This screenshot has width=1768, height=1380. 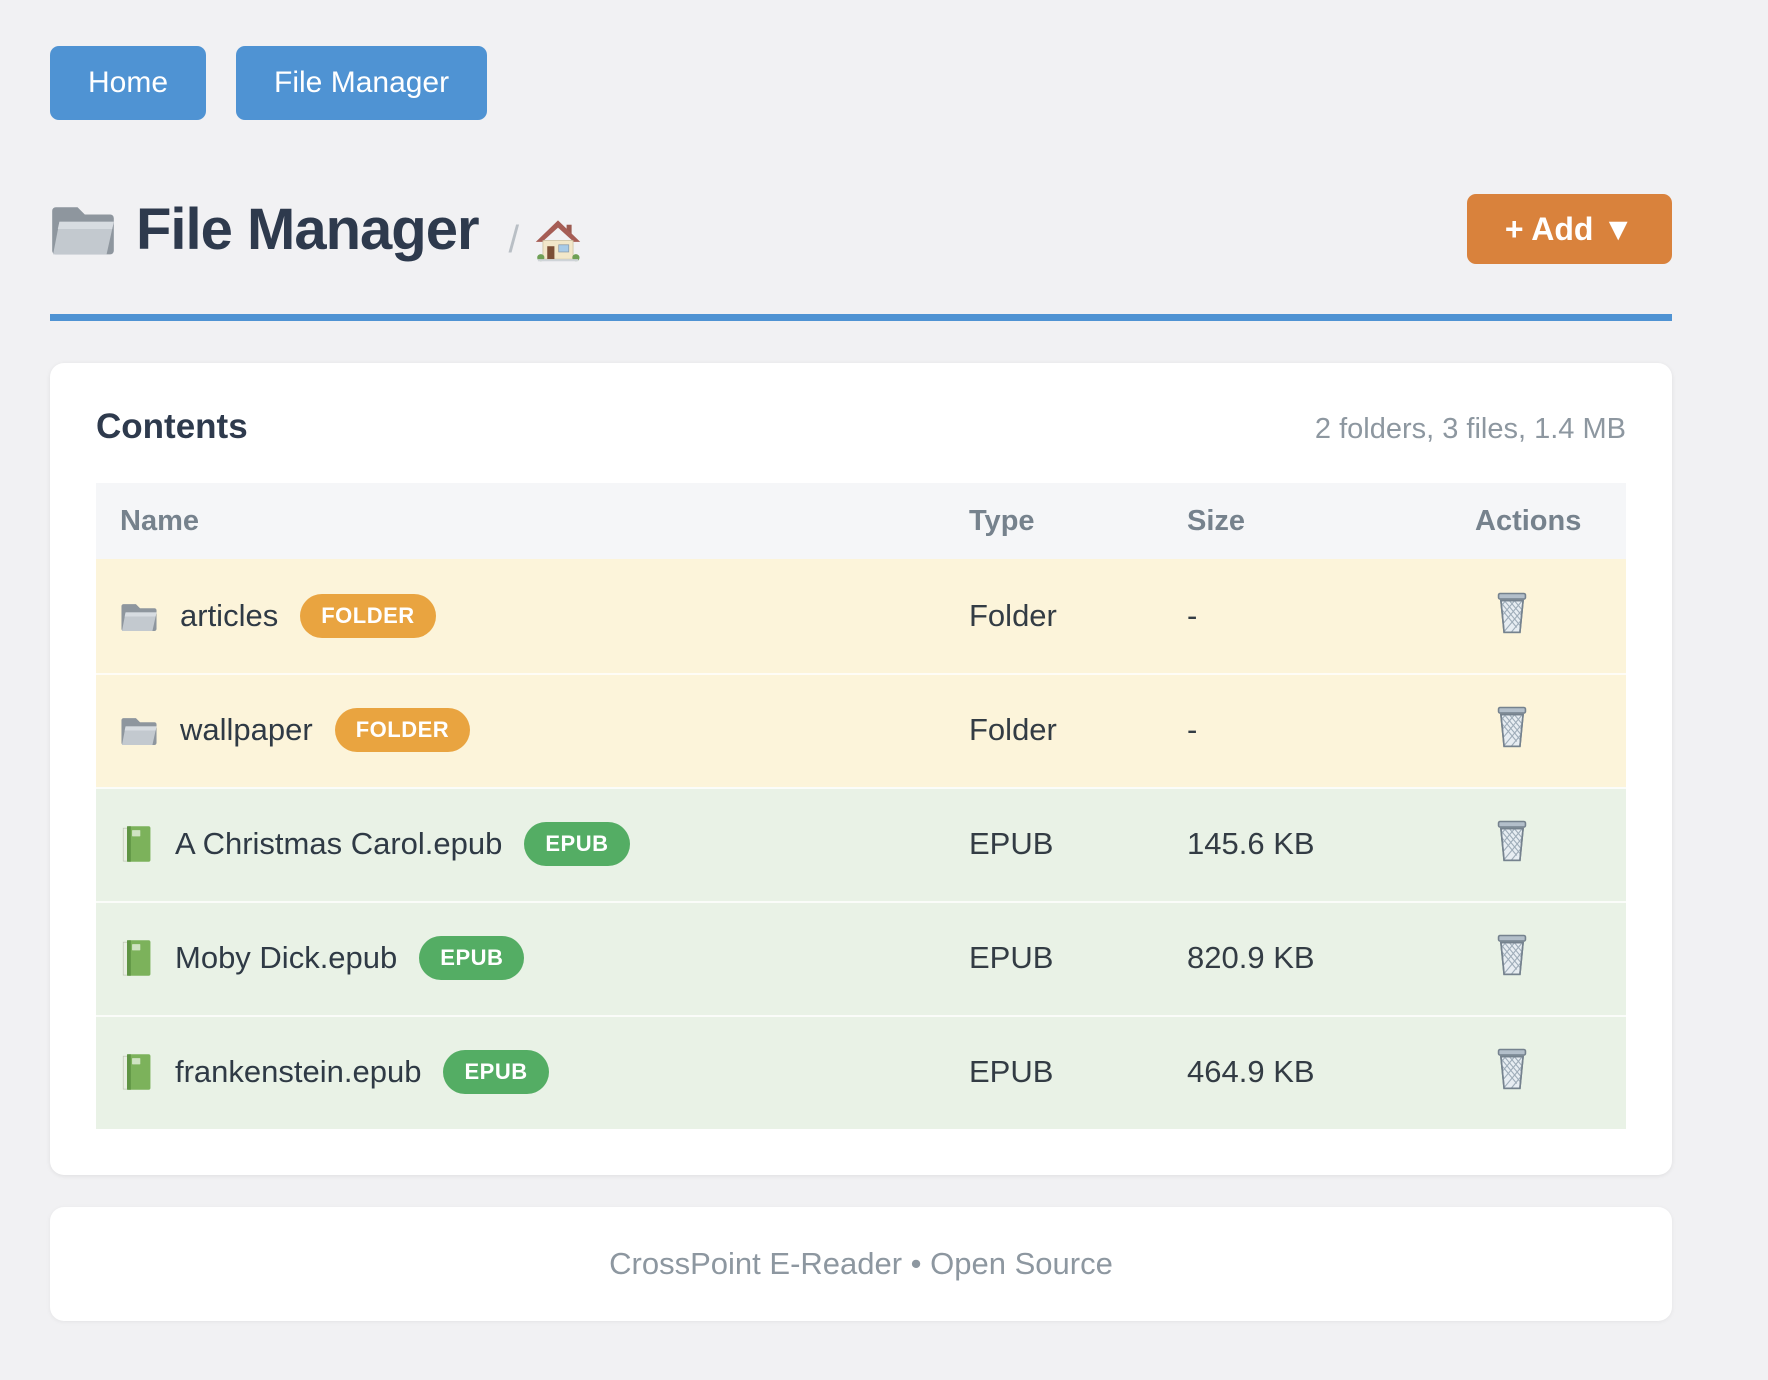 I want to click on table-row: articles FOLDER Folder -, so click(x=861, y=616).